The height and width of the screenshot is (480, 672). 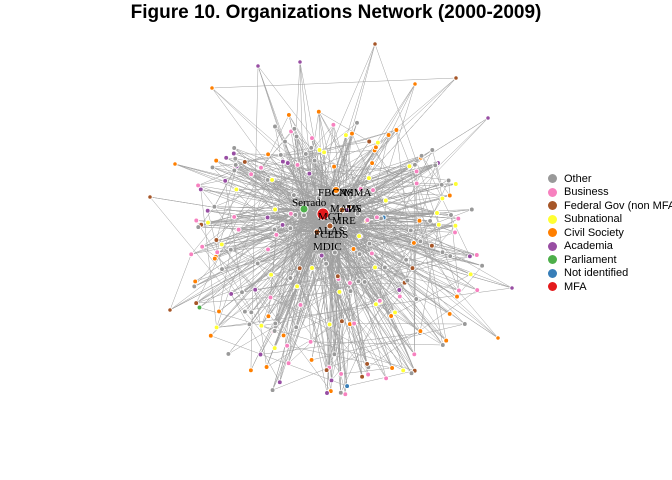 I want to click on legend-label: Other, so click(x=578, y=178).